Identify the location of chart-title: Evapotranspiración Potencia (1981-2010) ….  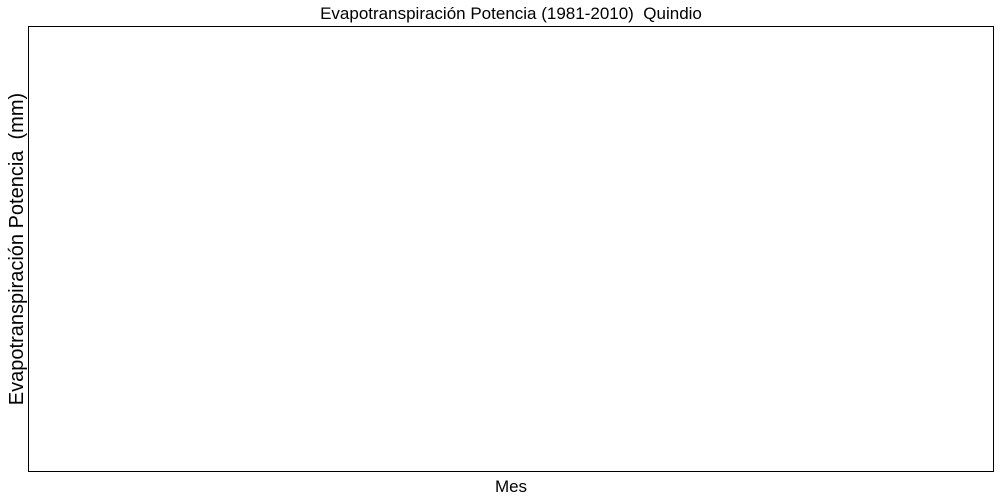
(511, 13).